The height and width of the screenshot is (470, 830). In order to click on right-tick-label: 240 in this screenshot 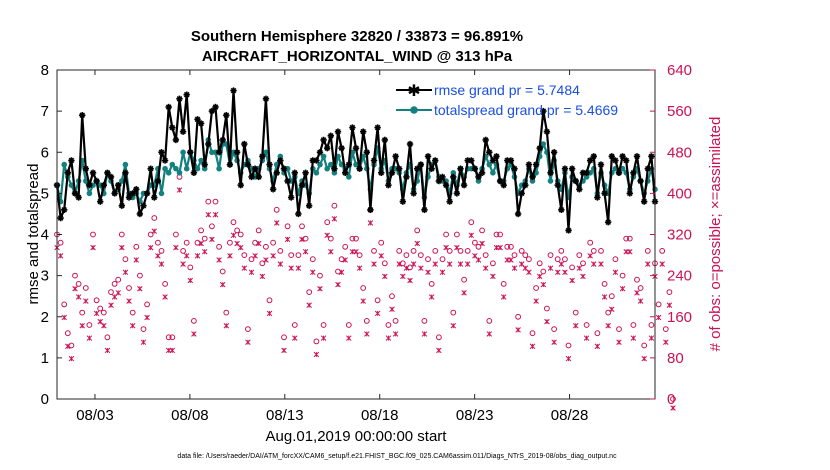, I will do `click(679, 276)`.